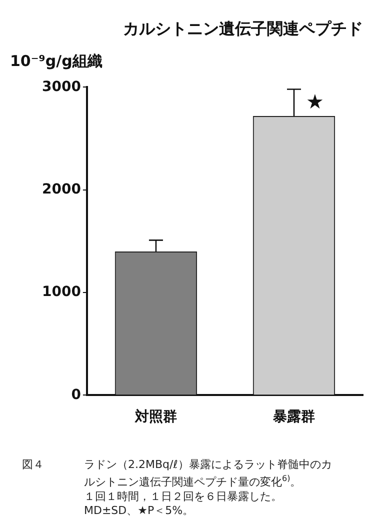 The image size is (385, 520). I want to click on x-tick-label: 対照群, so click(155, 417).